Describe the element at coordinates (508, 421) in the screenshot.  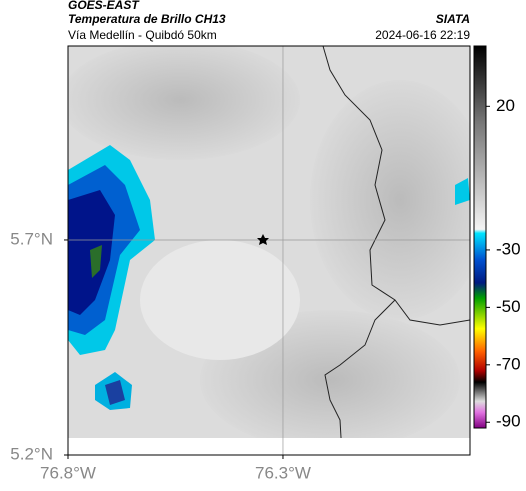
I see `colorbar-label: -90` at that location.